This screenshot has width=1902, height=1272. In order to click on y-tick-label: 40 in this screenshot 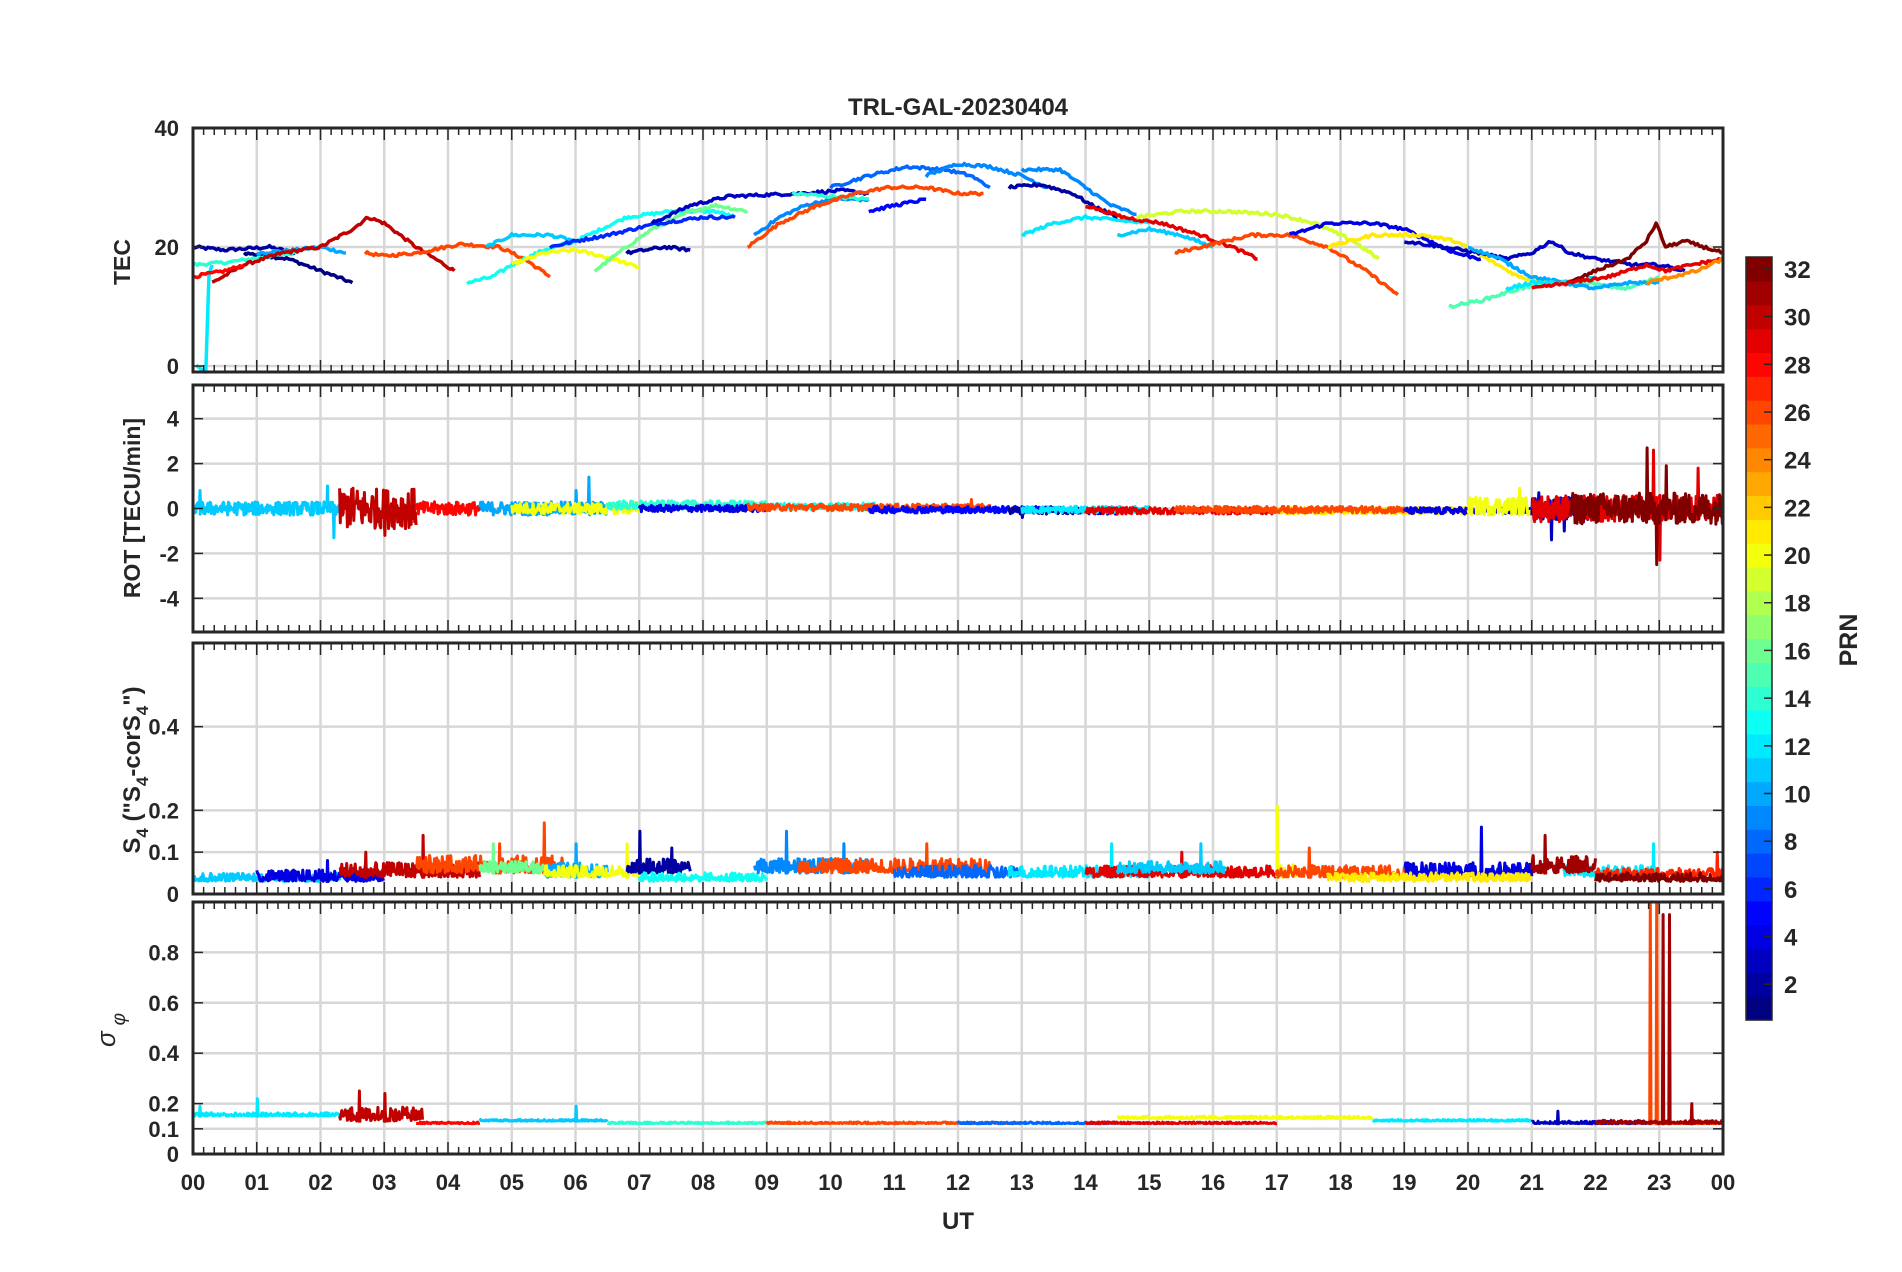, I will do `click(167, 128)`.